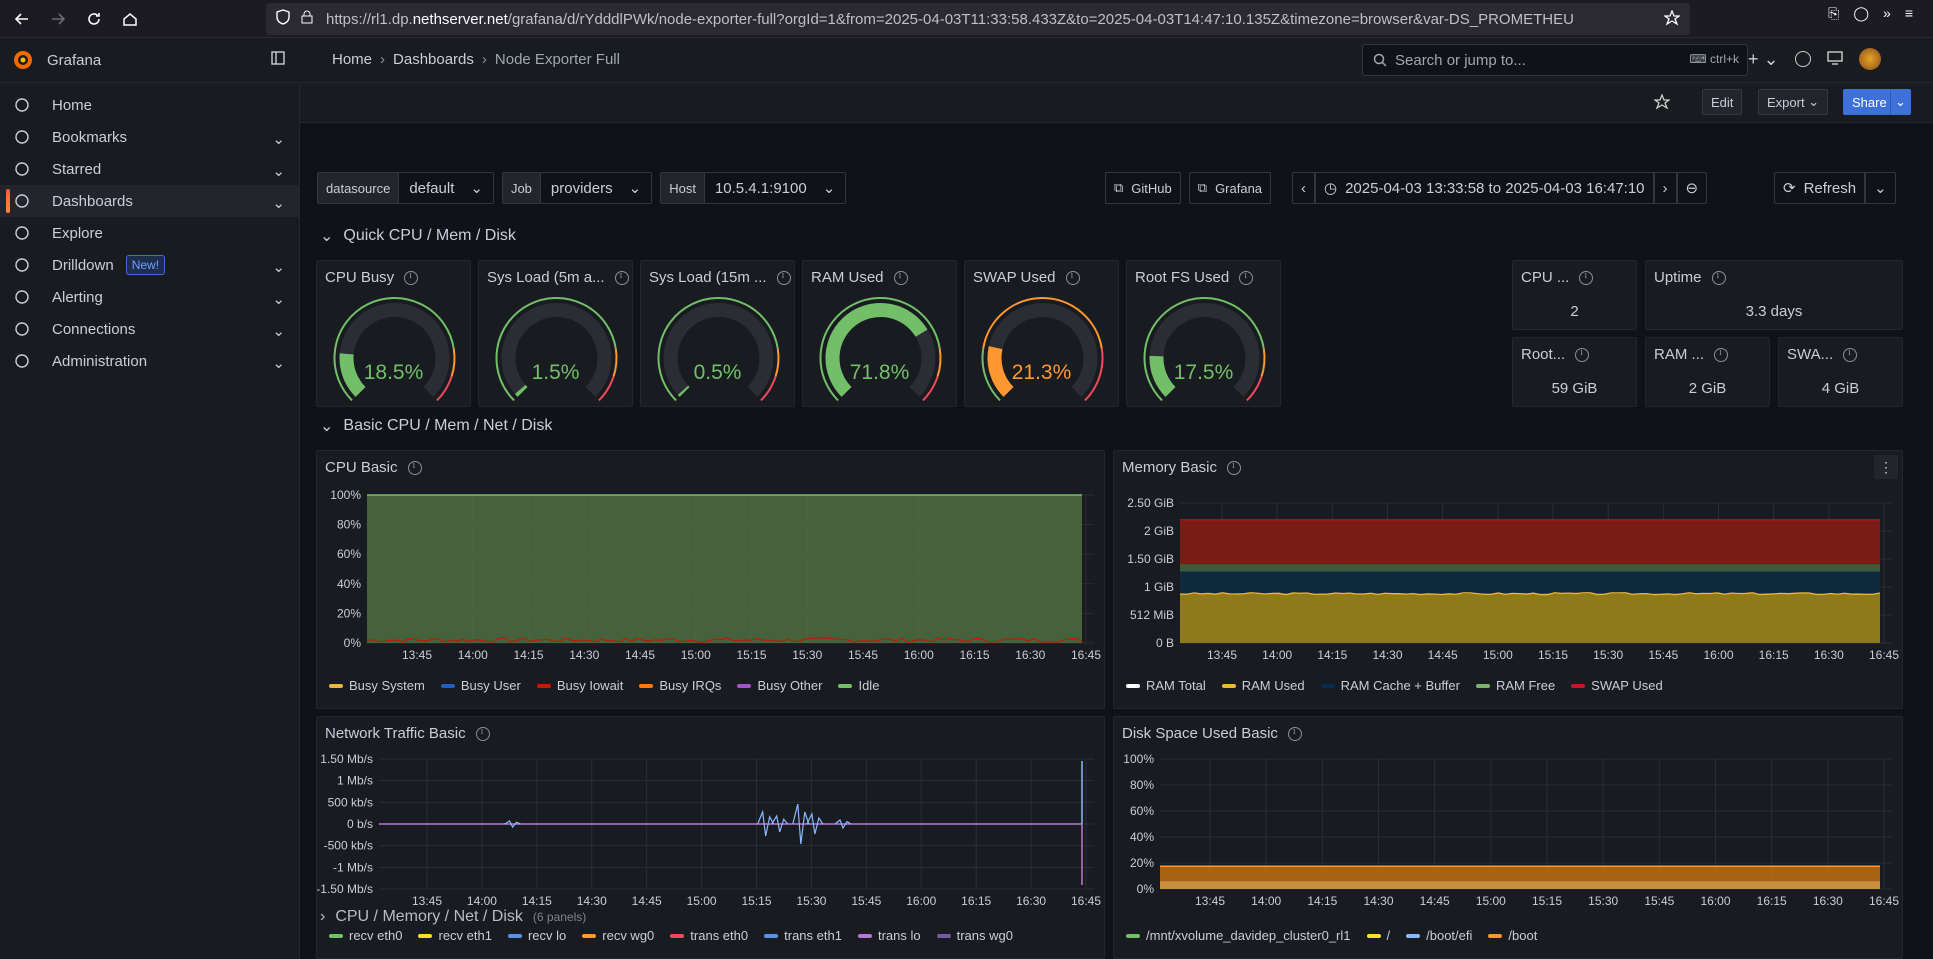 Image resolution: width=1933 pixels, height=959 pixels. I want to click on sidebar-item-home: Home, so click(149, 105).